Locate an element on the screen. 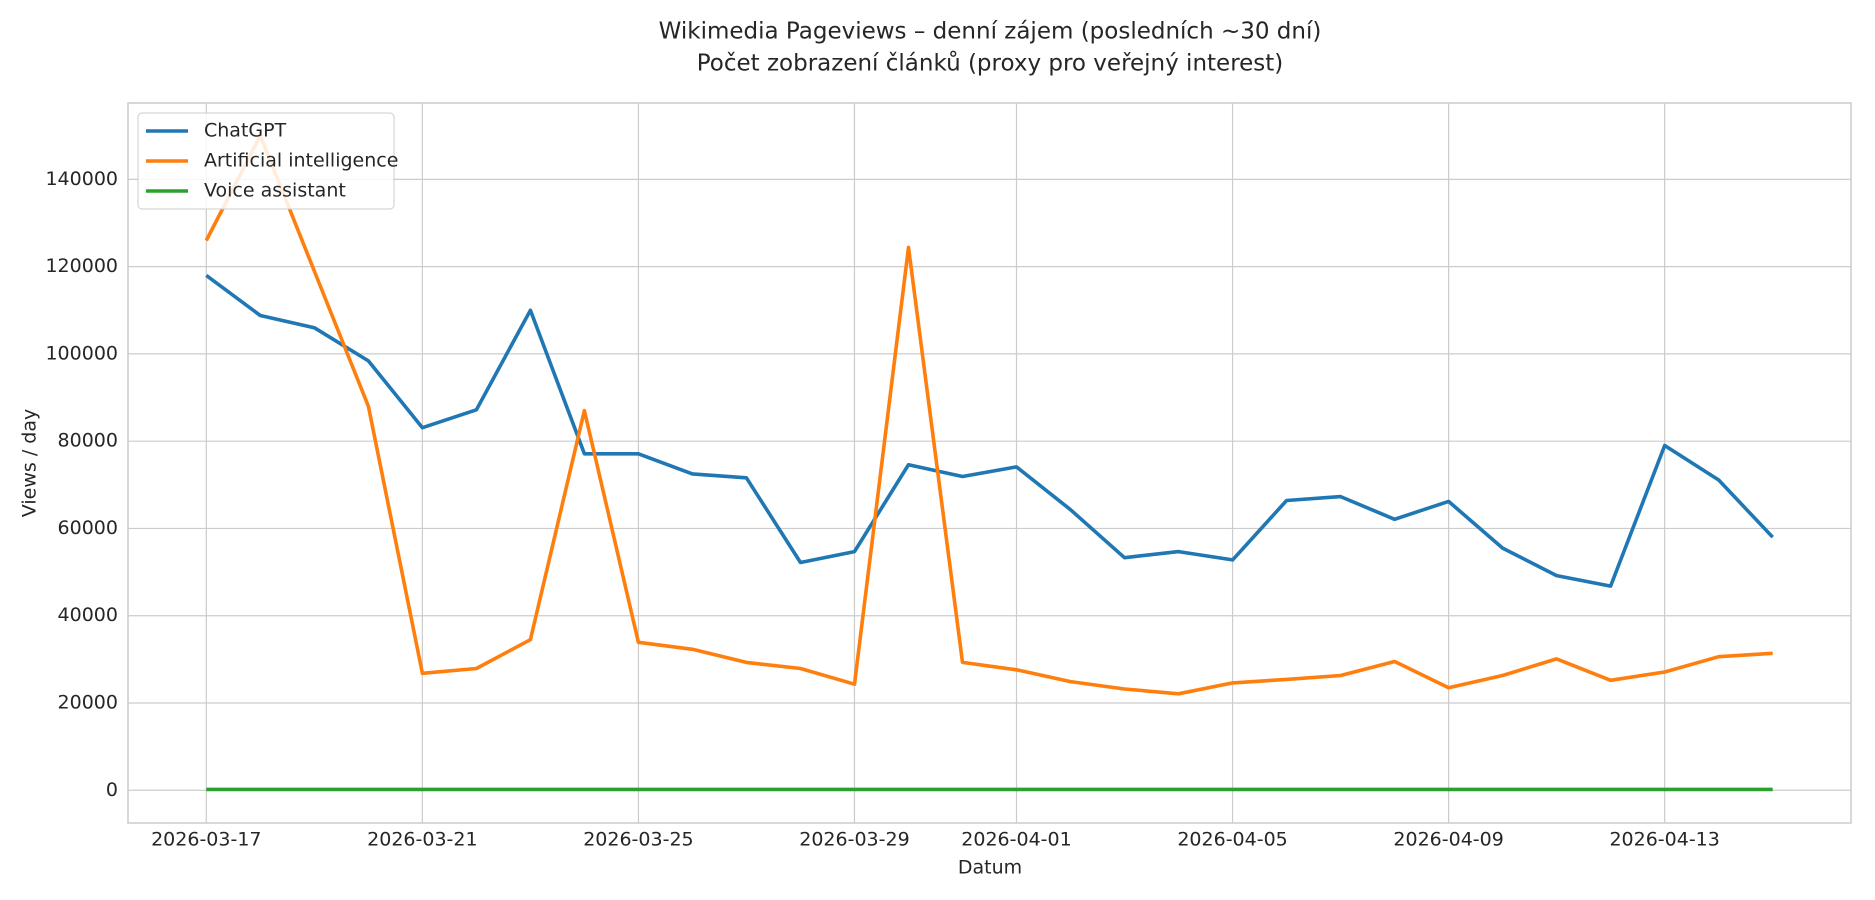  x-tick-label: 2026-04-05 is located at coordinates (1232, 840).